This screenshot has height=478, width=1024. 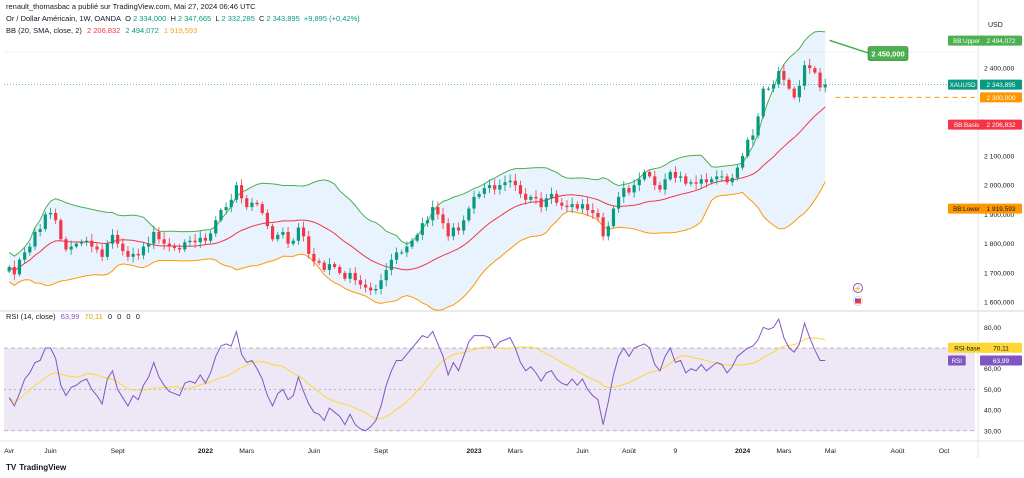 What do you see at coordinates (110, 316) in the screenshot?
I see `rsi-zero-1: 0` at bounding box center [110, 316].